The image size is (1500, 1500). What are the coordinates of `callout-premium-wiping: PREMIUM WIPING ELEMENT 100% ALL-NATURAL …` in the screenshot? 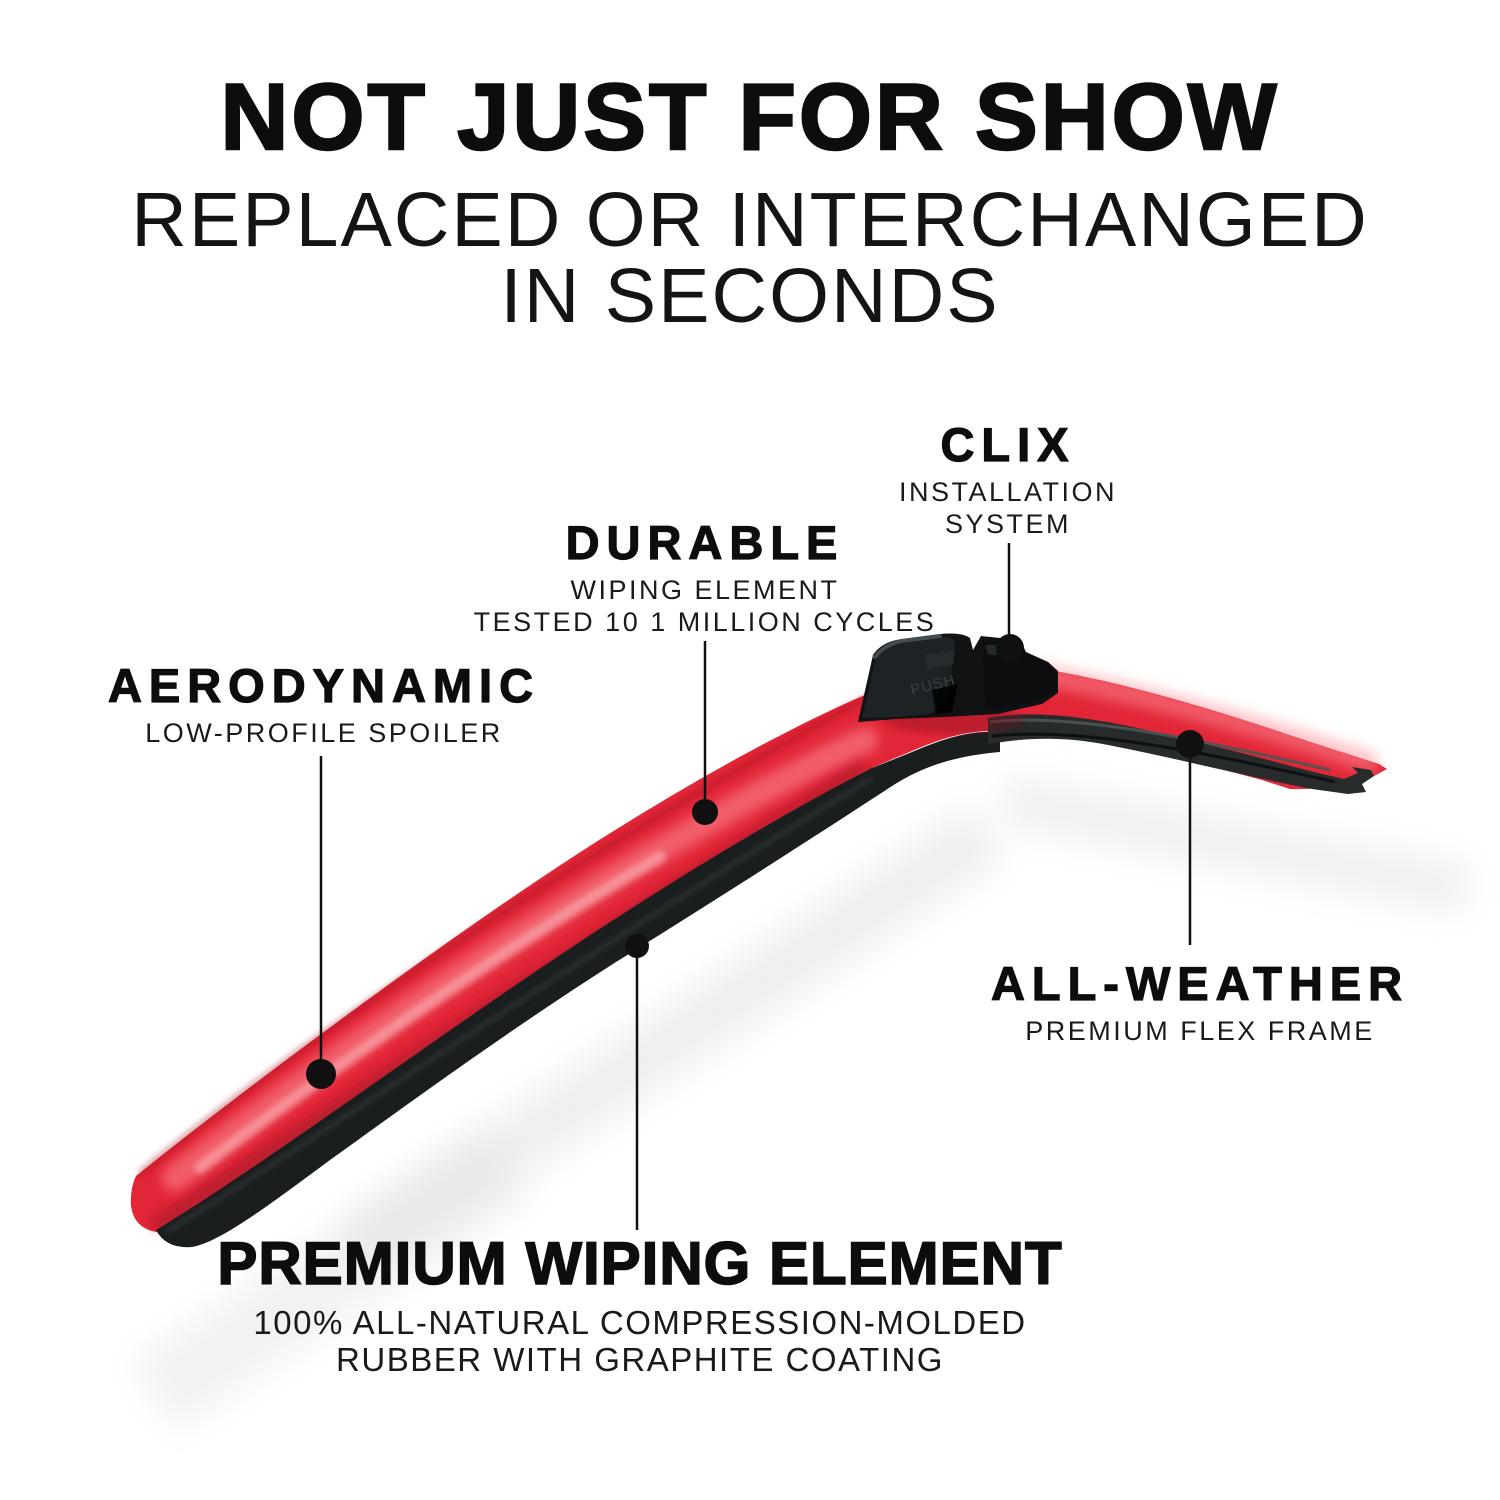 It's located at (640, 1304).